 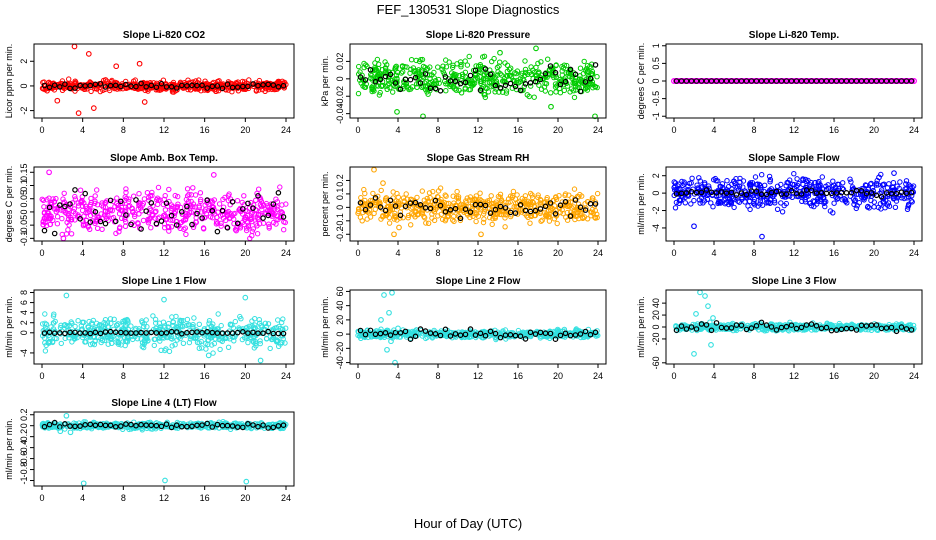 What do you see at coordinates (82, 130) in the screenshot?
I see `x-tick-label: 4` at bounding box center [82, 130].